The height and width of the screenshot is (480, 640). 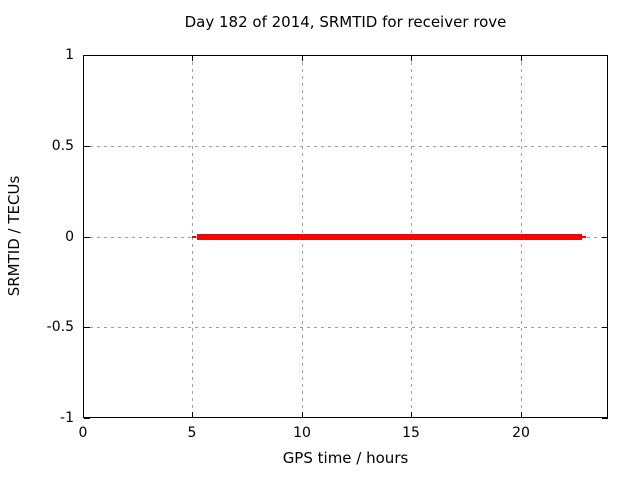 What do you see at coordinates (521, 433) in the screenshot?
I see `x-tick-label: 20` at bounding box center [521, 433].